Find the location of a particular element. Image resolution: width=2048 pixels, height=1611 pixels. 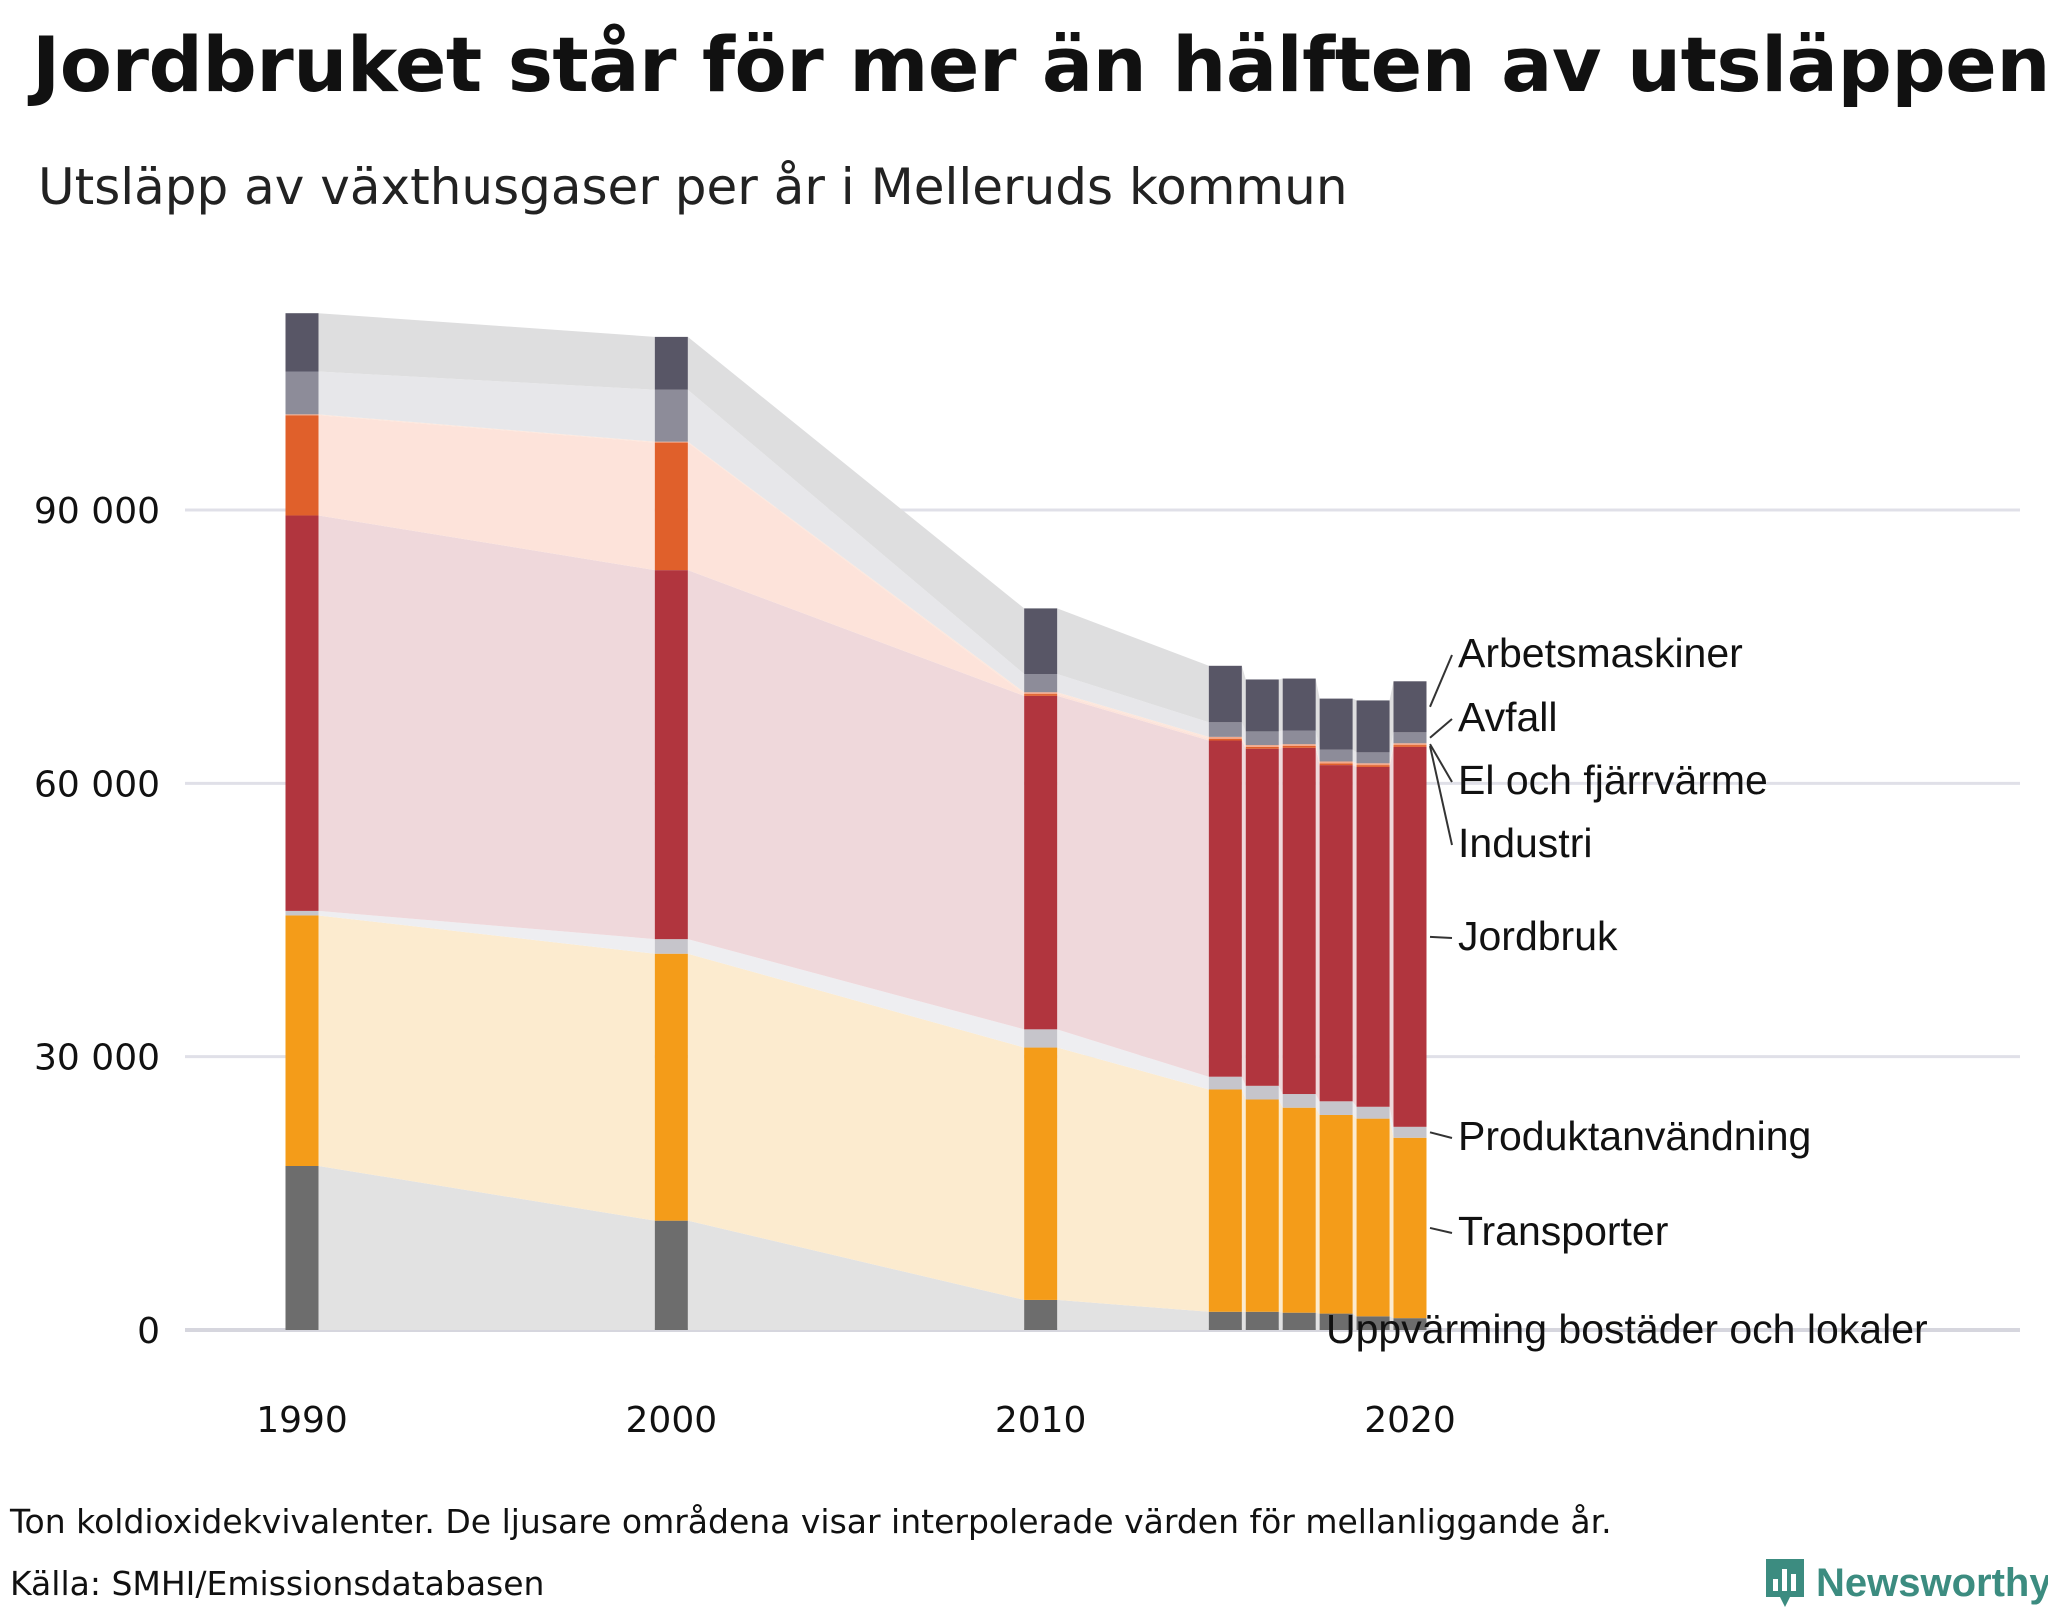

bar-chart-logo-icon is located at coordinates (1785, 1583).